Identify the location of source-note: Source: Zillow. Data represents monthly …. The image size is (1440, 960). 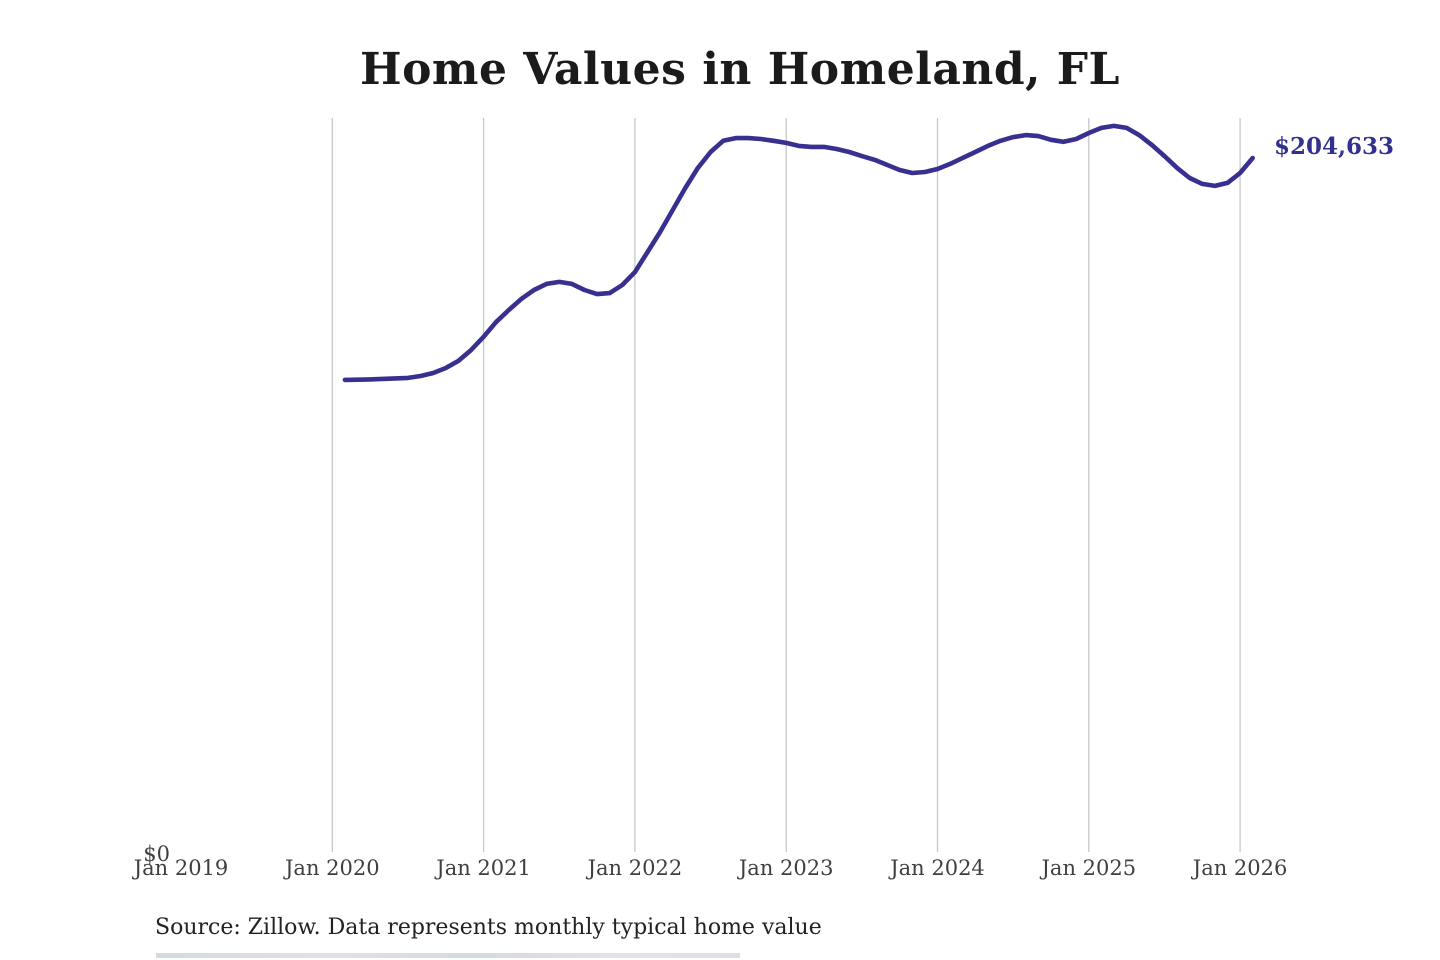
(488, 927).